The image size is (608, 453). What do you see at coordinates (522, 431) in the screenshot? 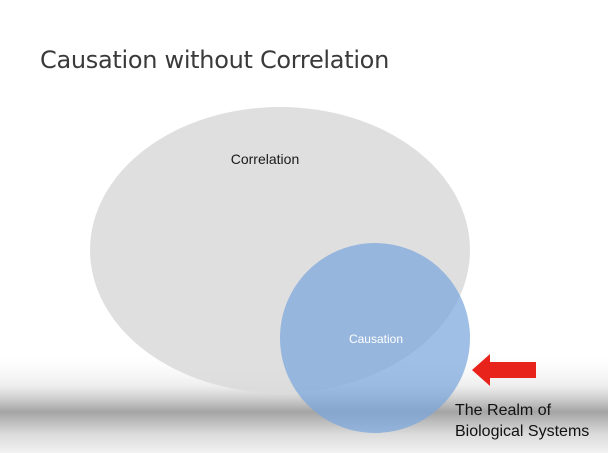
I see `callout-line-2: Biological Systems` at bounding box center [522, 431].